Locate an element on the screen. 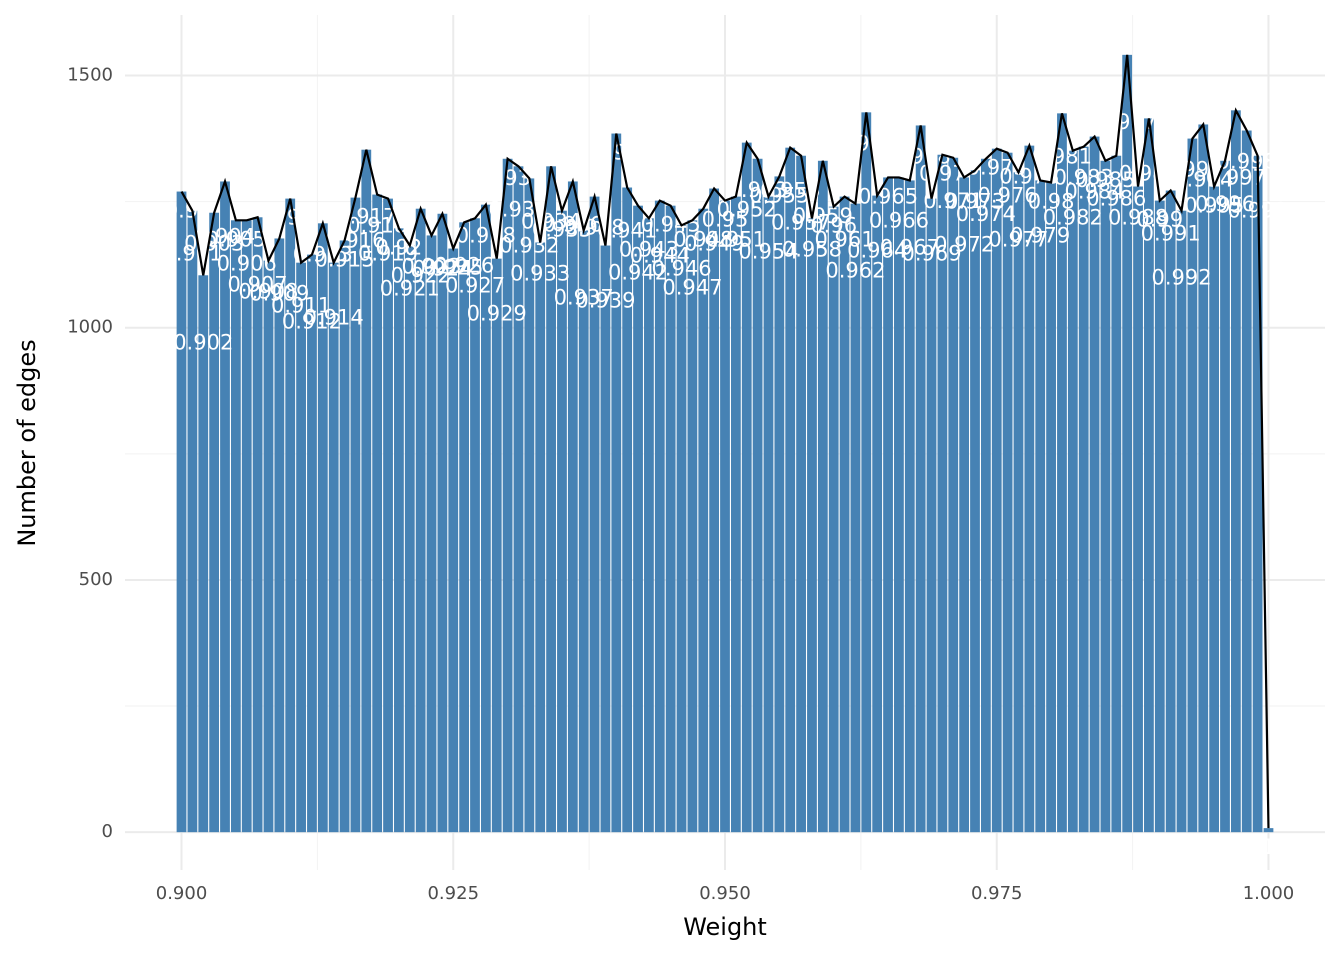 This screenshot has width=1344, height=960. bar-label: 0.954 is located at coordinates (768, 252).